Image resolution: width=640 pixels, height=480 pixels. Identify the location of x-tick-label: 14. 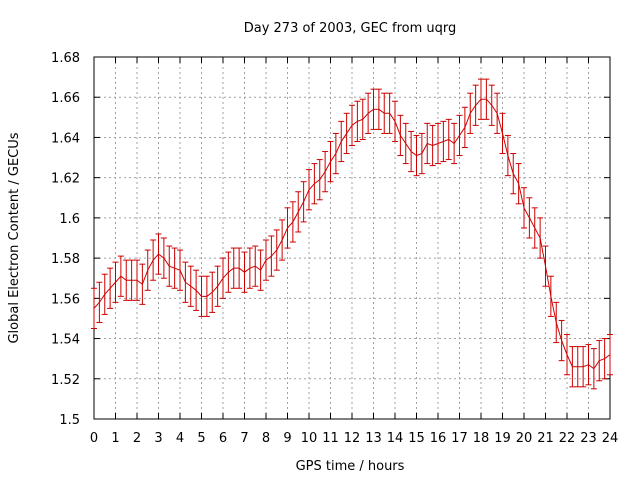
(395, 438).